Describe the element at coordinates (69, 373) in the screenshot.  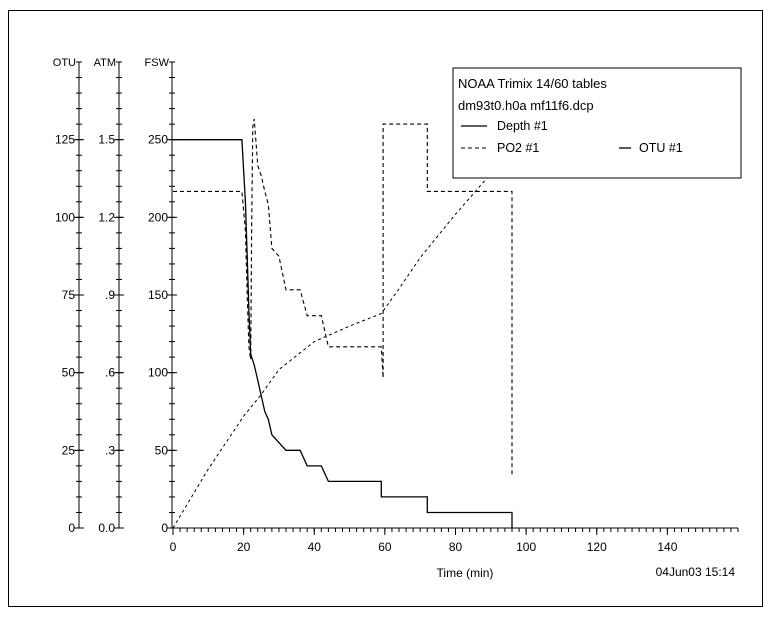
I see `otu-tick-label: 50` at that location.